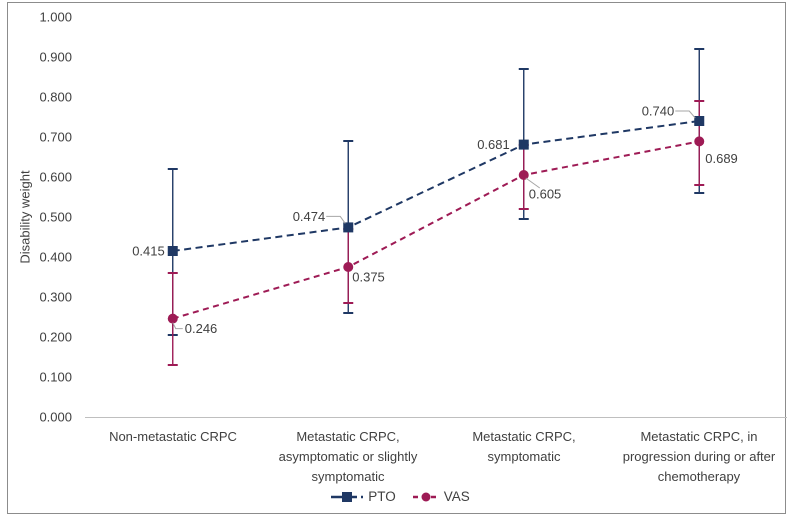 Image resolution: width=800 pixels, height=523 pixels. What do you see at coordinates (400, 496) in the screenshot?
I see `legend: PTO VAS` at bounding box center [400, 496].